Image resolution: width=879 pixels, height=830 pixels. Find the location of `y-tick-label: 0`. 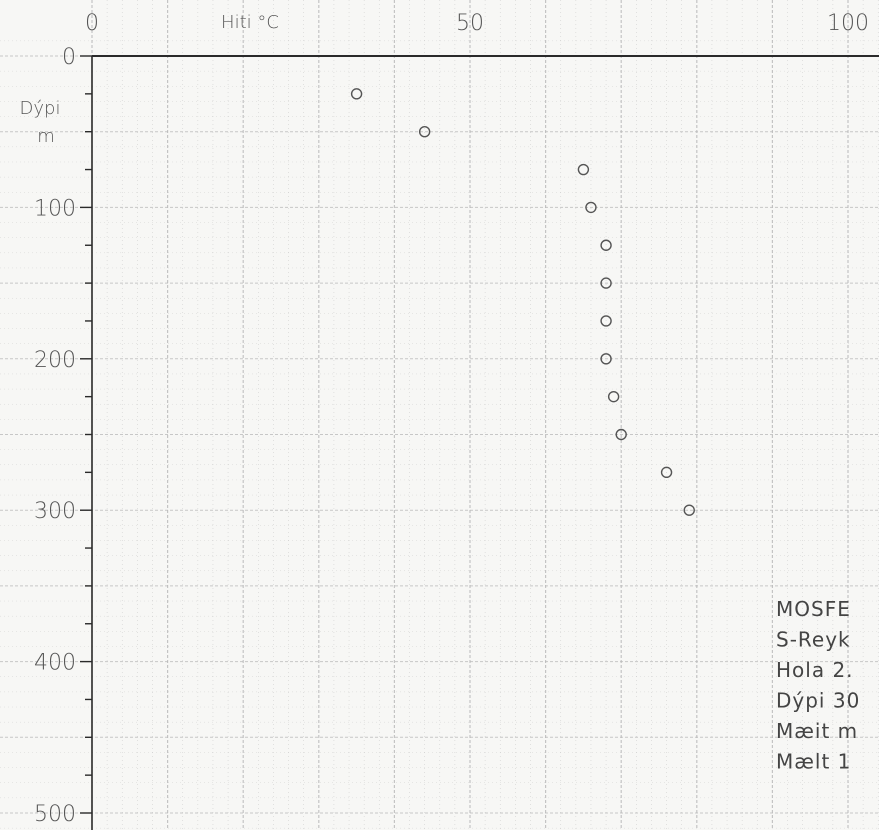

y-tick-label: 0 is located at coordinates (69, 57).